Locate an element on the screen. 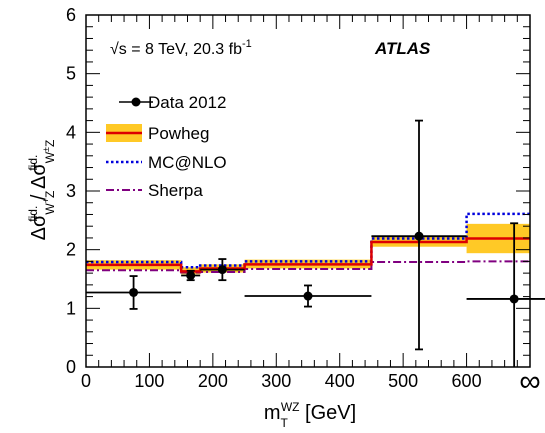 The width and height of the screenshot is (545, 433). y-tick-label: 1 is located at coordinates (71, 308).